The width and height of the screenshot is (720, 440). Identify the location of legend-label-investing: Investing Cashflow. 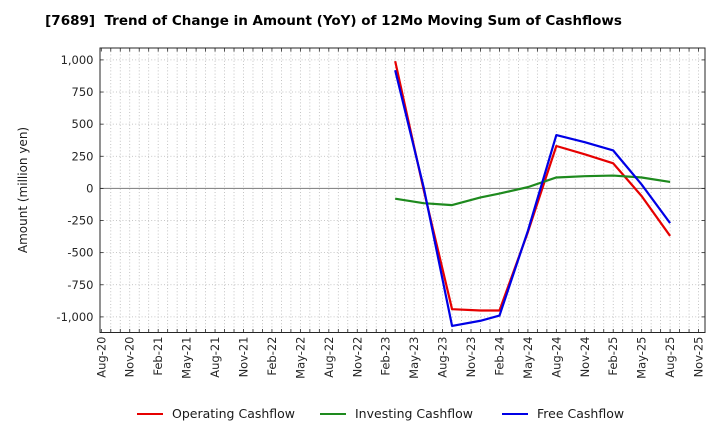
(414, 413).